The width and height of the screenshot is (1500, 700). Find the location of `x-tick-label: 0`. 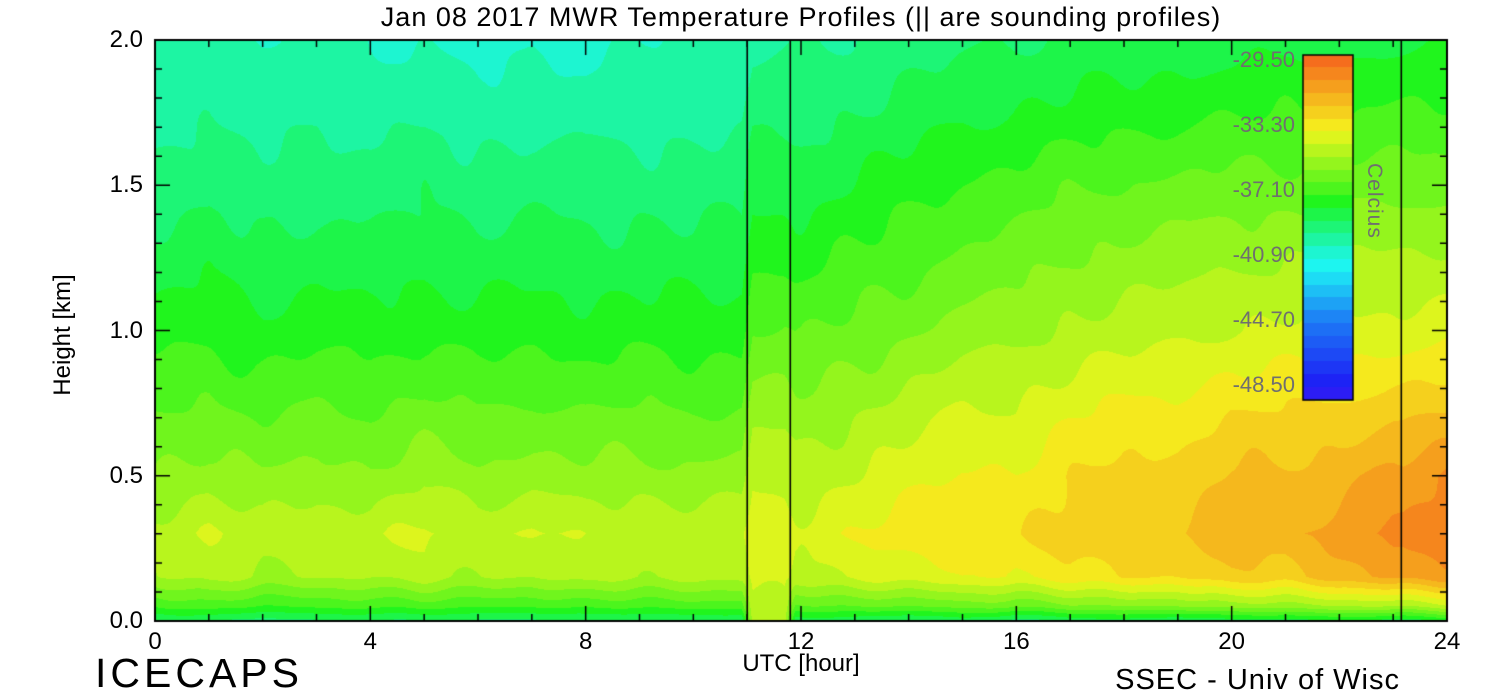

x-tick-label: 0 is located at coordinates (155, 641).